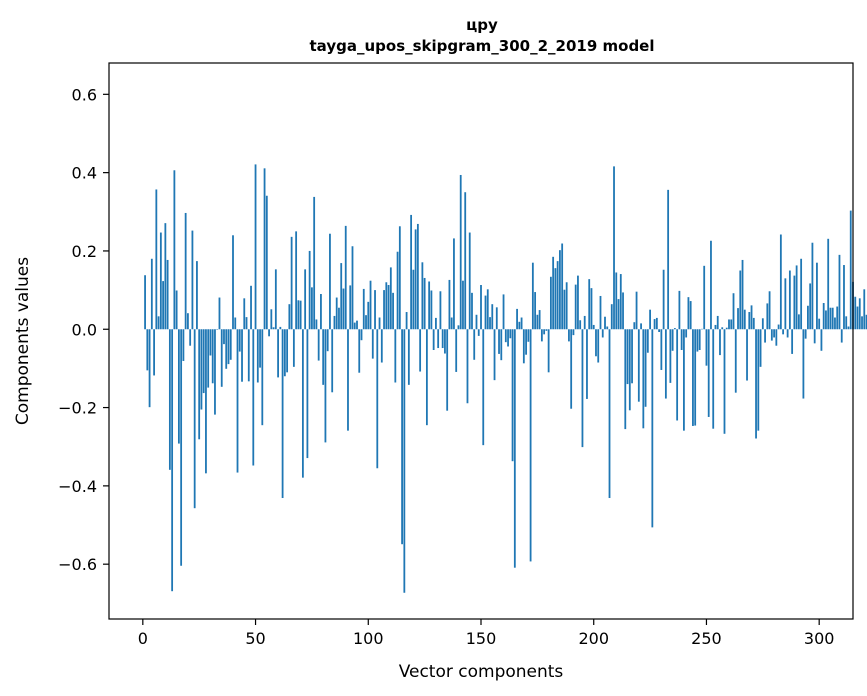  Describe the element at coordinates (84, 251) in the screenshot. I see `y-tick-label: 0.2` at that location.